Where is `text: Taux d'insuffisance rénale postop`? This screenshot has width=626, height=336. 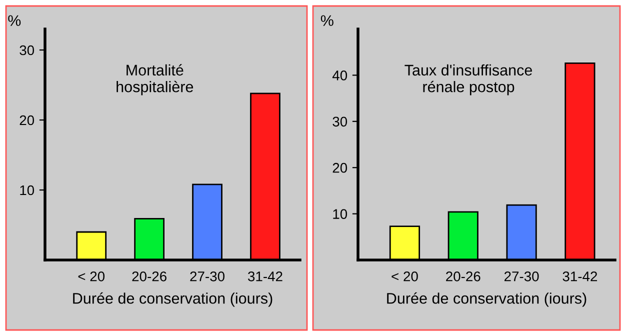 text: Taux d'insuffisance rénale postop is located at coordinates (468, 80).